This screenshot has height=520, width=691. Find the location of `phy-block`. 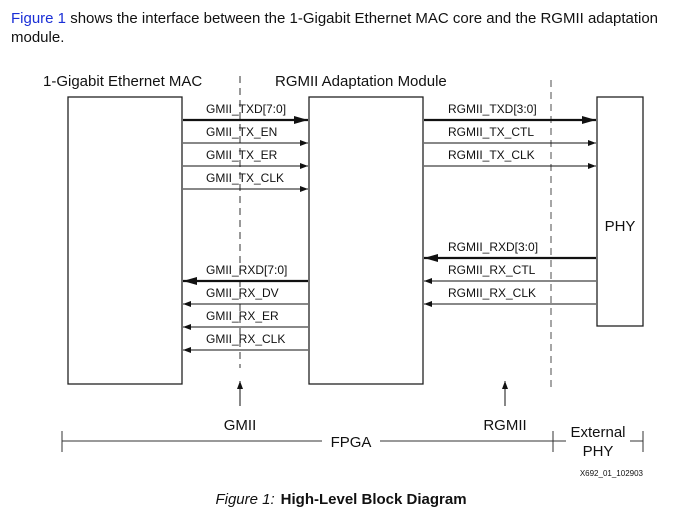

phy-block is located at coordinates (620, 211).